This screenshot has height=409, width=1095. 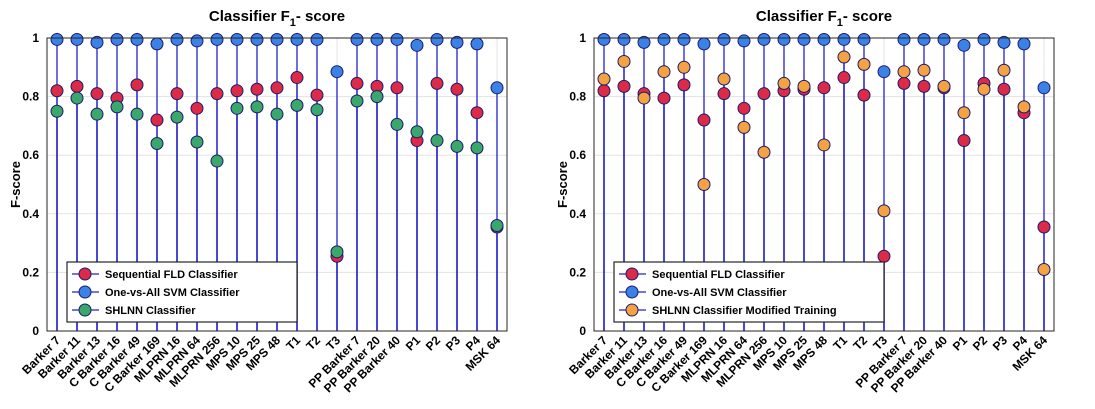 I want to click on y-tick-label: 0.8, so click(x=577, y=97).